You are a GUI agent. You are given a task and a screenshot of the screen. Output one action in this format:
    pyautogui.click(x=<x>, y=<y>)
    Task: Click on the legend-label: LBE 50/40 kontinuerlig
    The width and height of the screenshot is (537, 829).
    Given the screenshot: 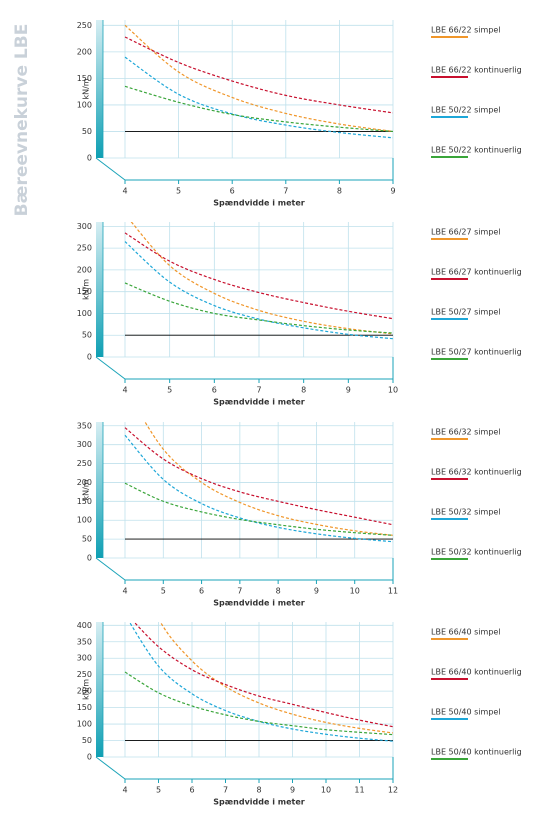 What is the action you would take?
    pyautogui.click(x=476, y=752)
    